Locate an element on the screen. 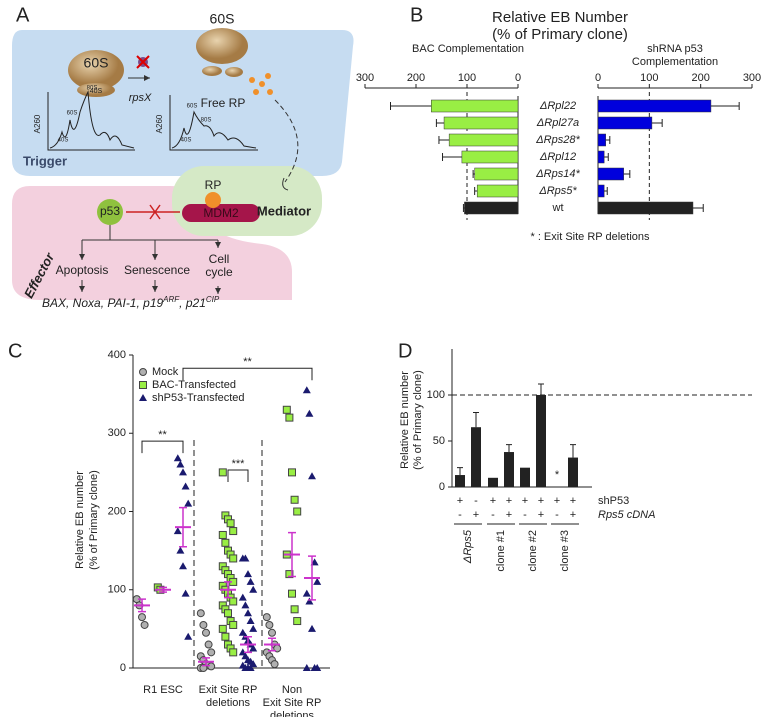 The image size is (766, 717). x-tick-label: 300 is located at coordinates (365, 78).